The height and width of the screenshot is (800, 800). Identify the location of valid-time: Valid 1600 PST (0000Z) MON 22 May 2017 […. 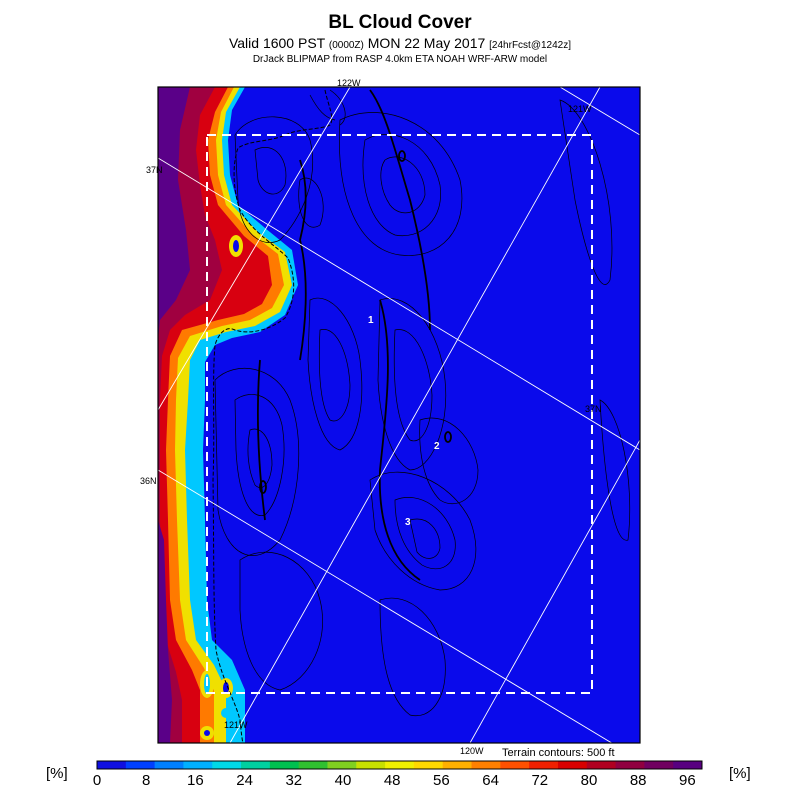
(400, 43).